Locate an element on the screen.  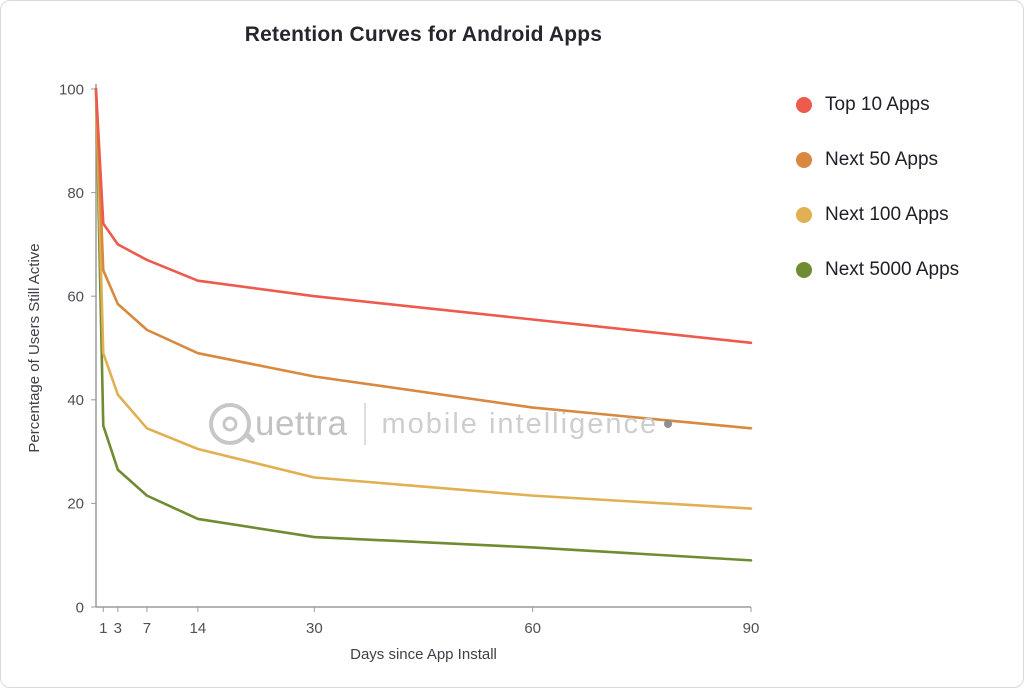
legend-label: Next 50 Apps is located at coordinates (882, 159).